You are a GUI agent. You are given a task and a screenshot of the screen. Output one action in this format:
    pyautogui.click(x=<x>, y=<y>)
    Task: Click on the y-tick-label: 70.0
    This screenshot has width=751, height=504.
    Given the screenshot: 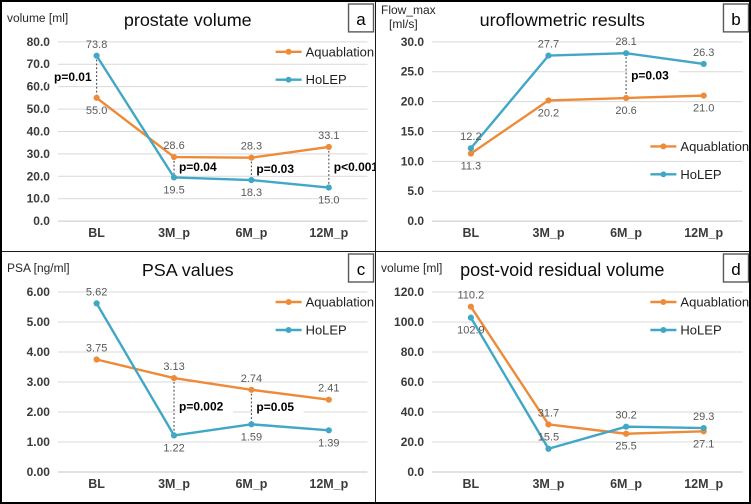 What is the action you would take?
    pyautogui.click(x=39, y=64)
    